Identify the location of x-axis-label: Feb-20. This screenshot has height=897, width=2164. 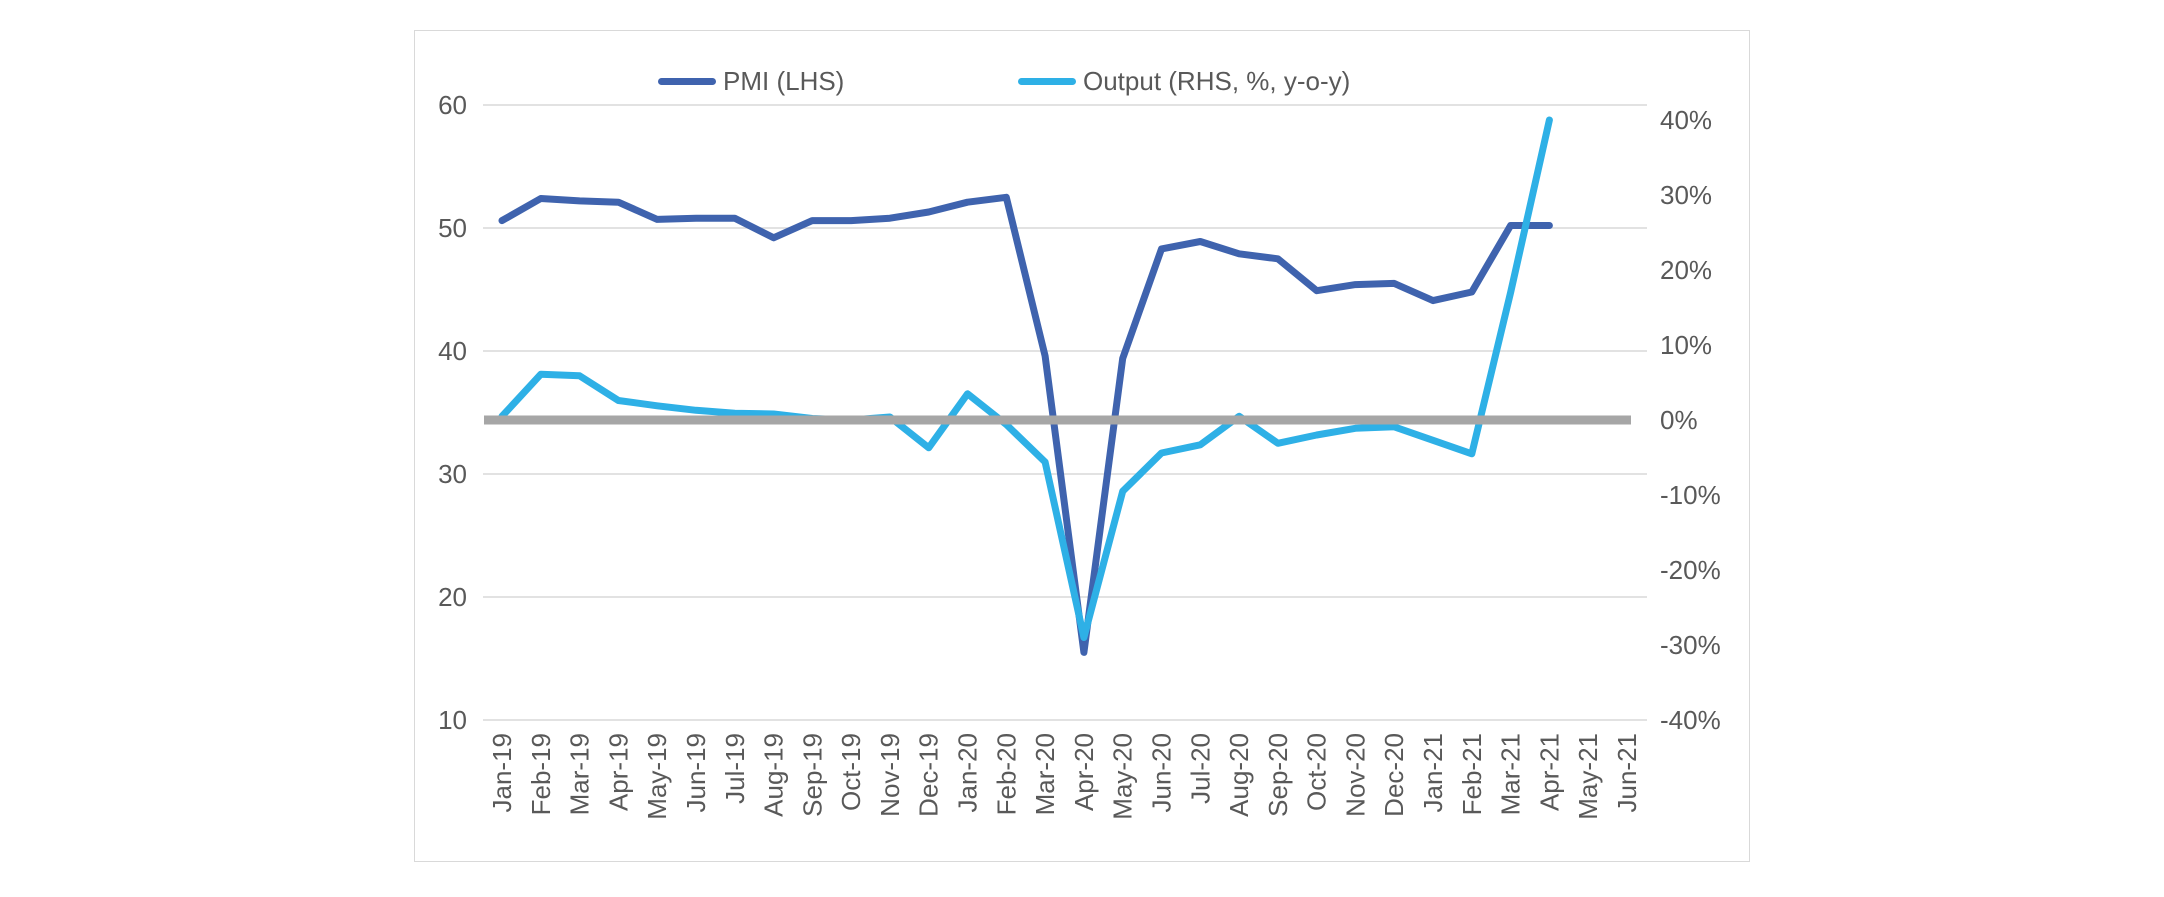
(1006, 774).